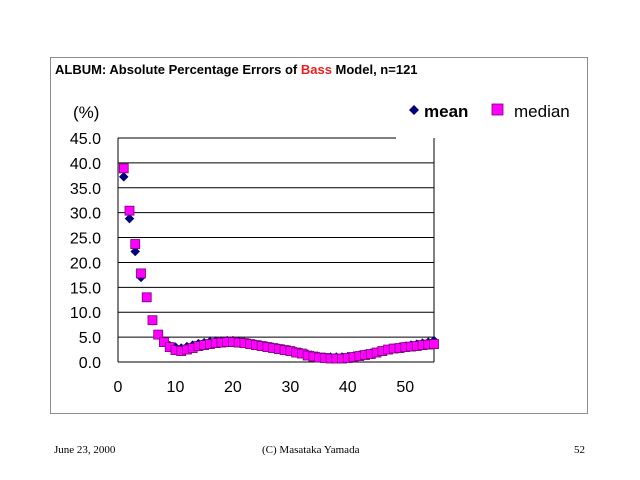 Image resolution: width=640 pixels, height=480 pixels. Describe the element at coordinates (85, 450) in the screenshot. I see `footer-date: June 23, 2000` at that location.